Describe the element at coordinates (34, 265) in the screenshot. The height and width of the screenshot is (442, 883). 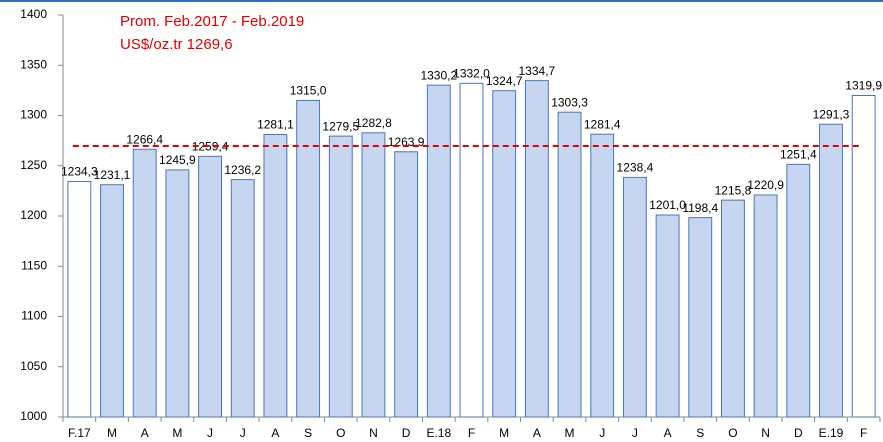
I see `y-tick-label: 1150` at that location.